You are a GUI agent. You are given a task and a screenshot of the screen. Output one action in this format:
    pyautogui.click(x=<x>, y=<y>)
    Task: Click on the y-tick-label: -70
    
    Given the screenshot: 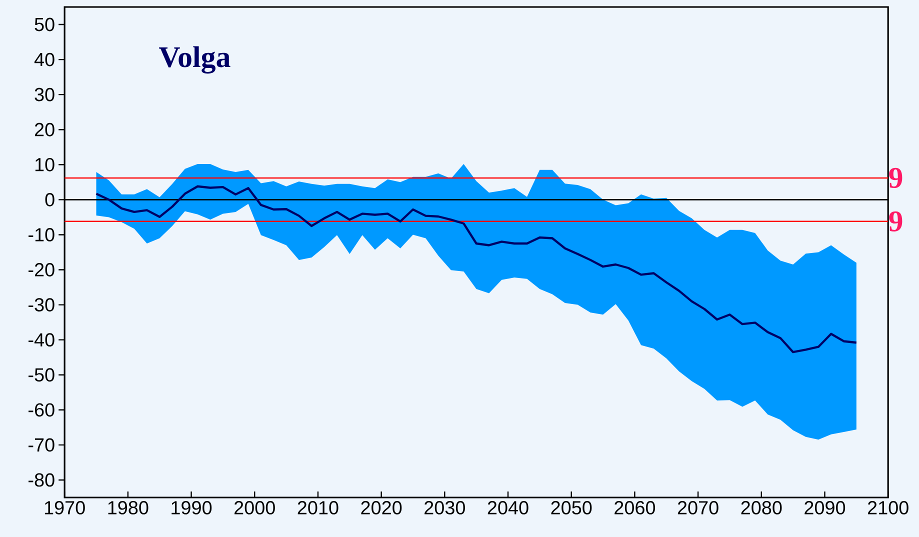 What is the action you would take?
    pyautogui.click(x=41, y=445)
    